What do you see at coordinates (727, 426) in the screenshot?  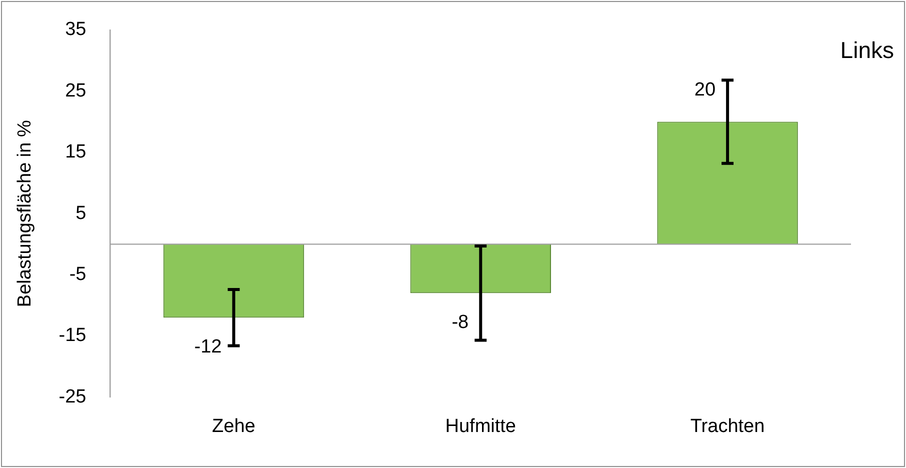 I see `x-tick-label: Trachten` at bounding box center [727, 426].